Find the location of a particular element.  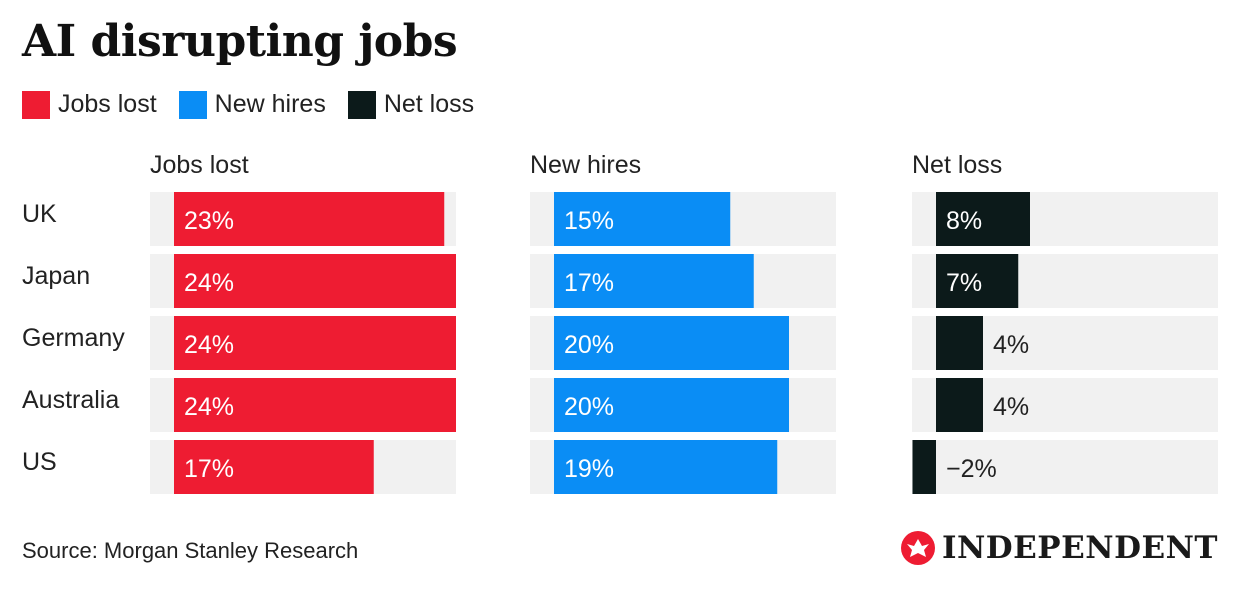

category-label: Japan is located at coordinates (56, 276).